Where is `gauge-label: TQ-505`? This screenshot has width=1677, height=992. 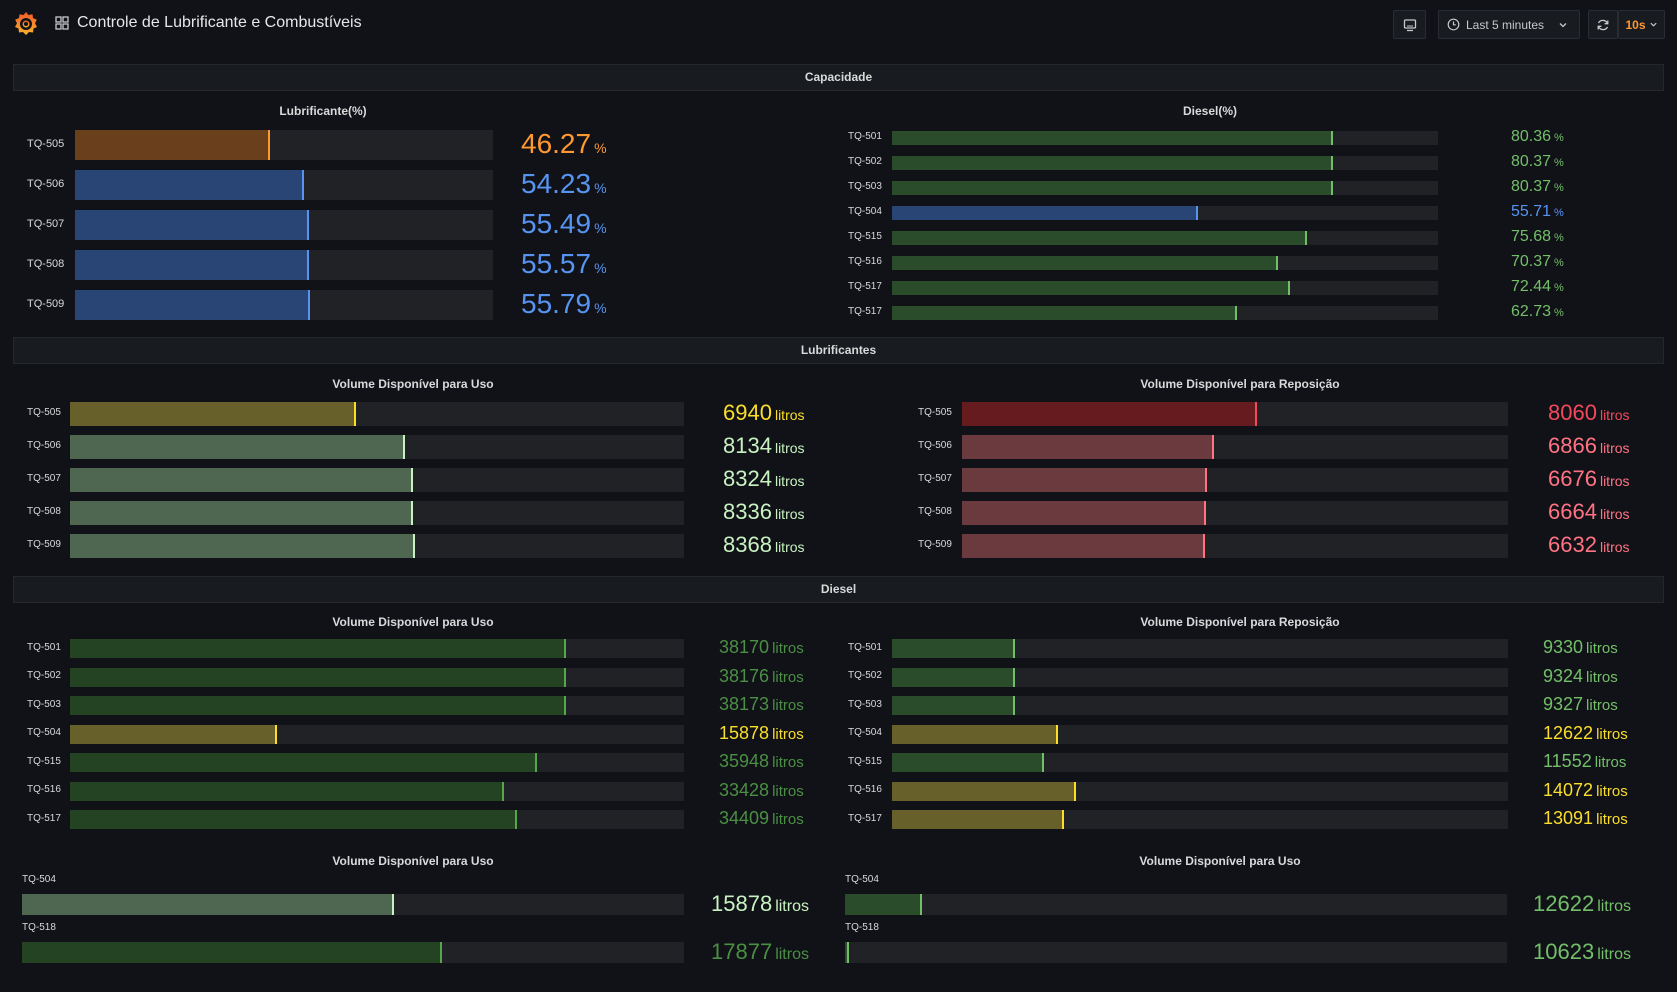
gauge-label: TQ-505 is located at coordinates (46, 144).